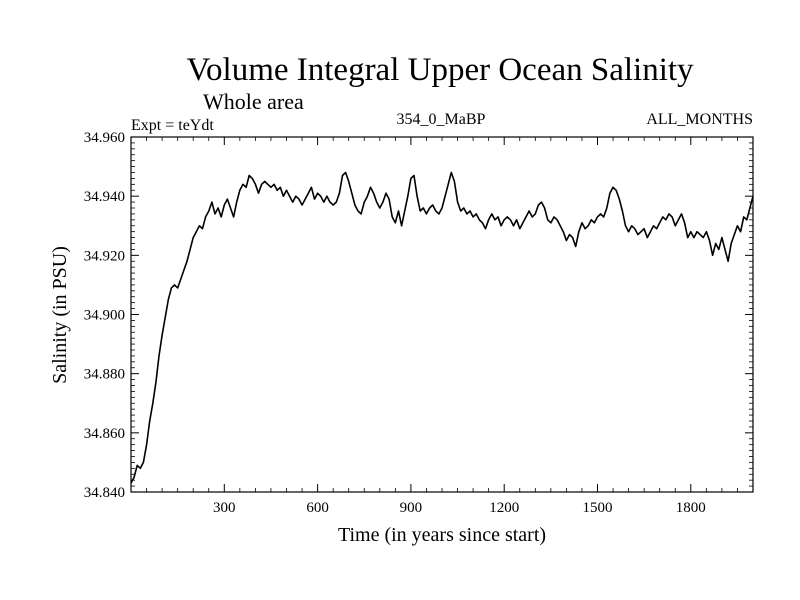  I want to click on y-tick-label: 34.920, so click(104, 256).